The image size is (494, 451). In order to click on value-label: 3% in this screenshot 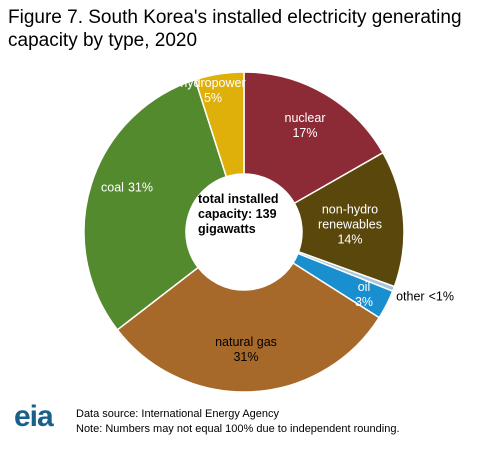, I will do `click(364, 302)`.